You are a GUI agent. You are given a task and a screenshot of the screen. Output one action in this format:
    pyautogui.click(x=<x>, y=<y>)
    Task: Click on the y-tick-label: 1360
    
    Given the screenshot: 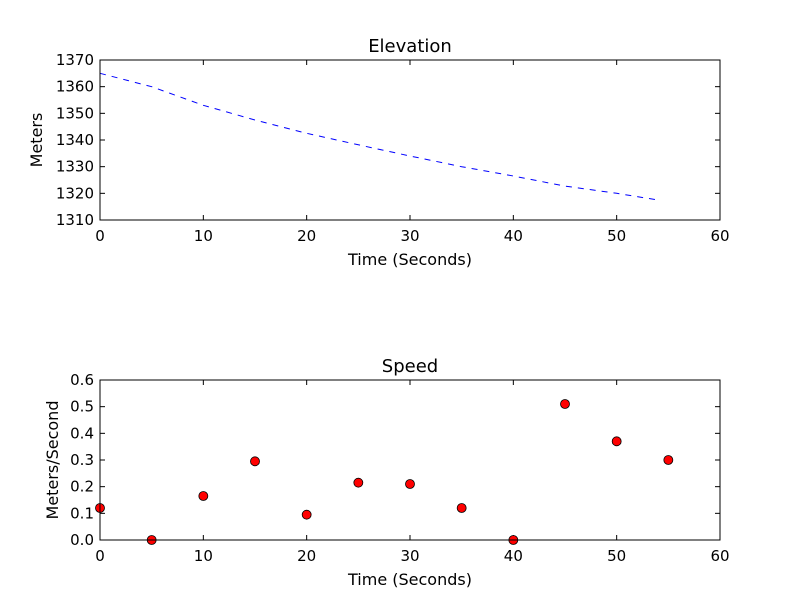 What is the action you would take?
    pyautogui.click(x=75, y=87)
    